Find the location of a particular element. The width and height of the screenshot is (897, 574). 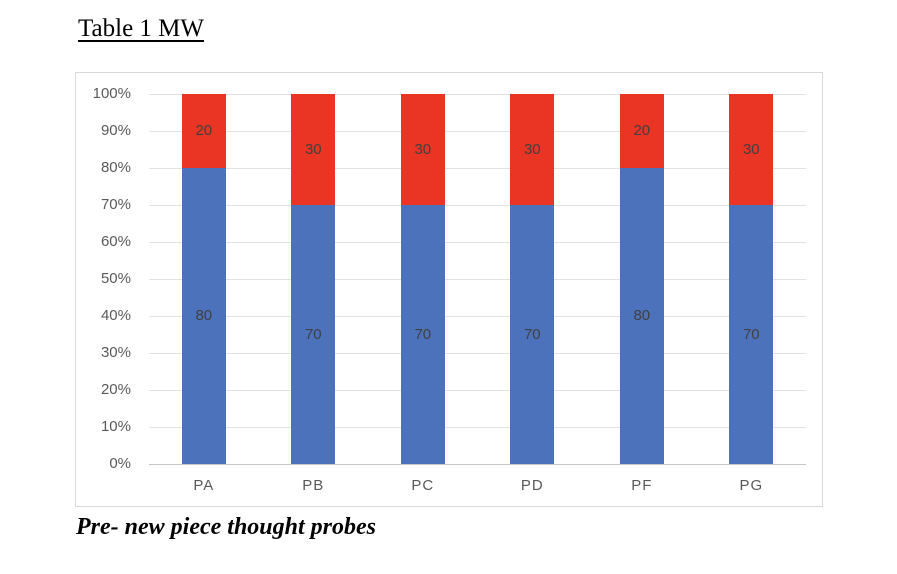

y-axis-tick-label: 100% is located at coordinates (111, 93).